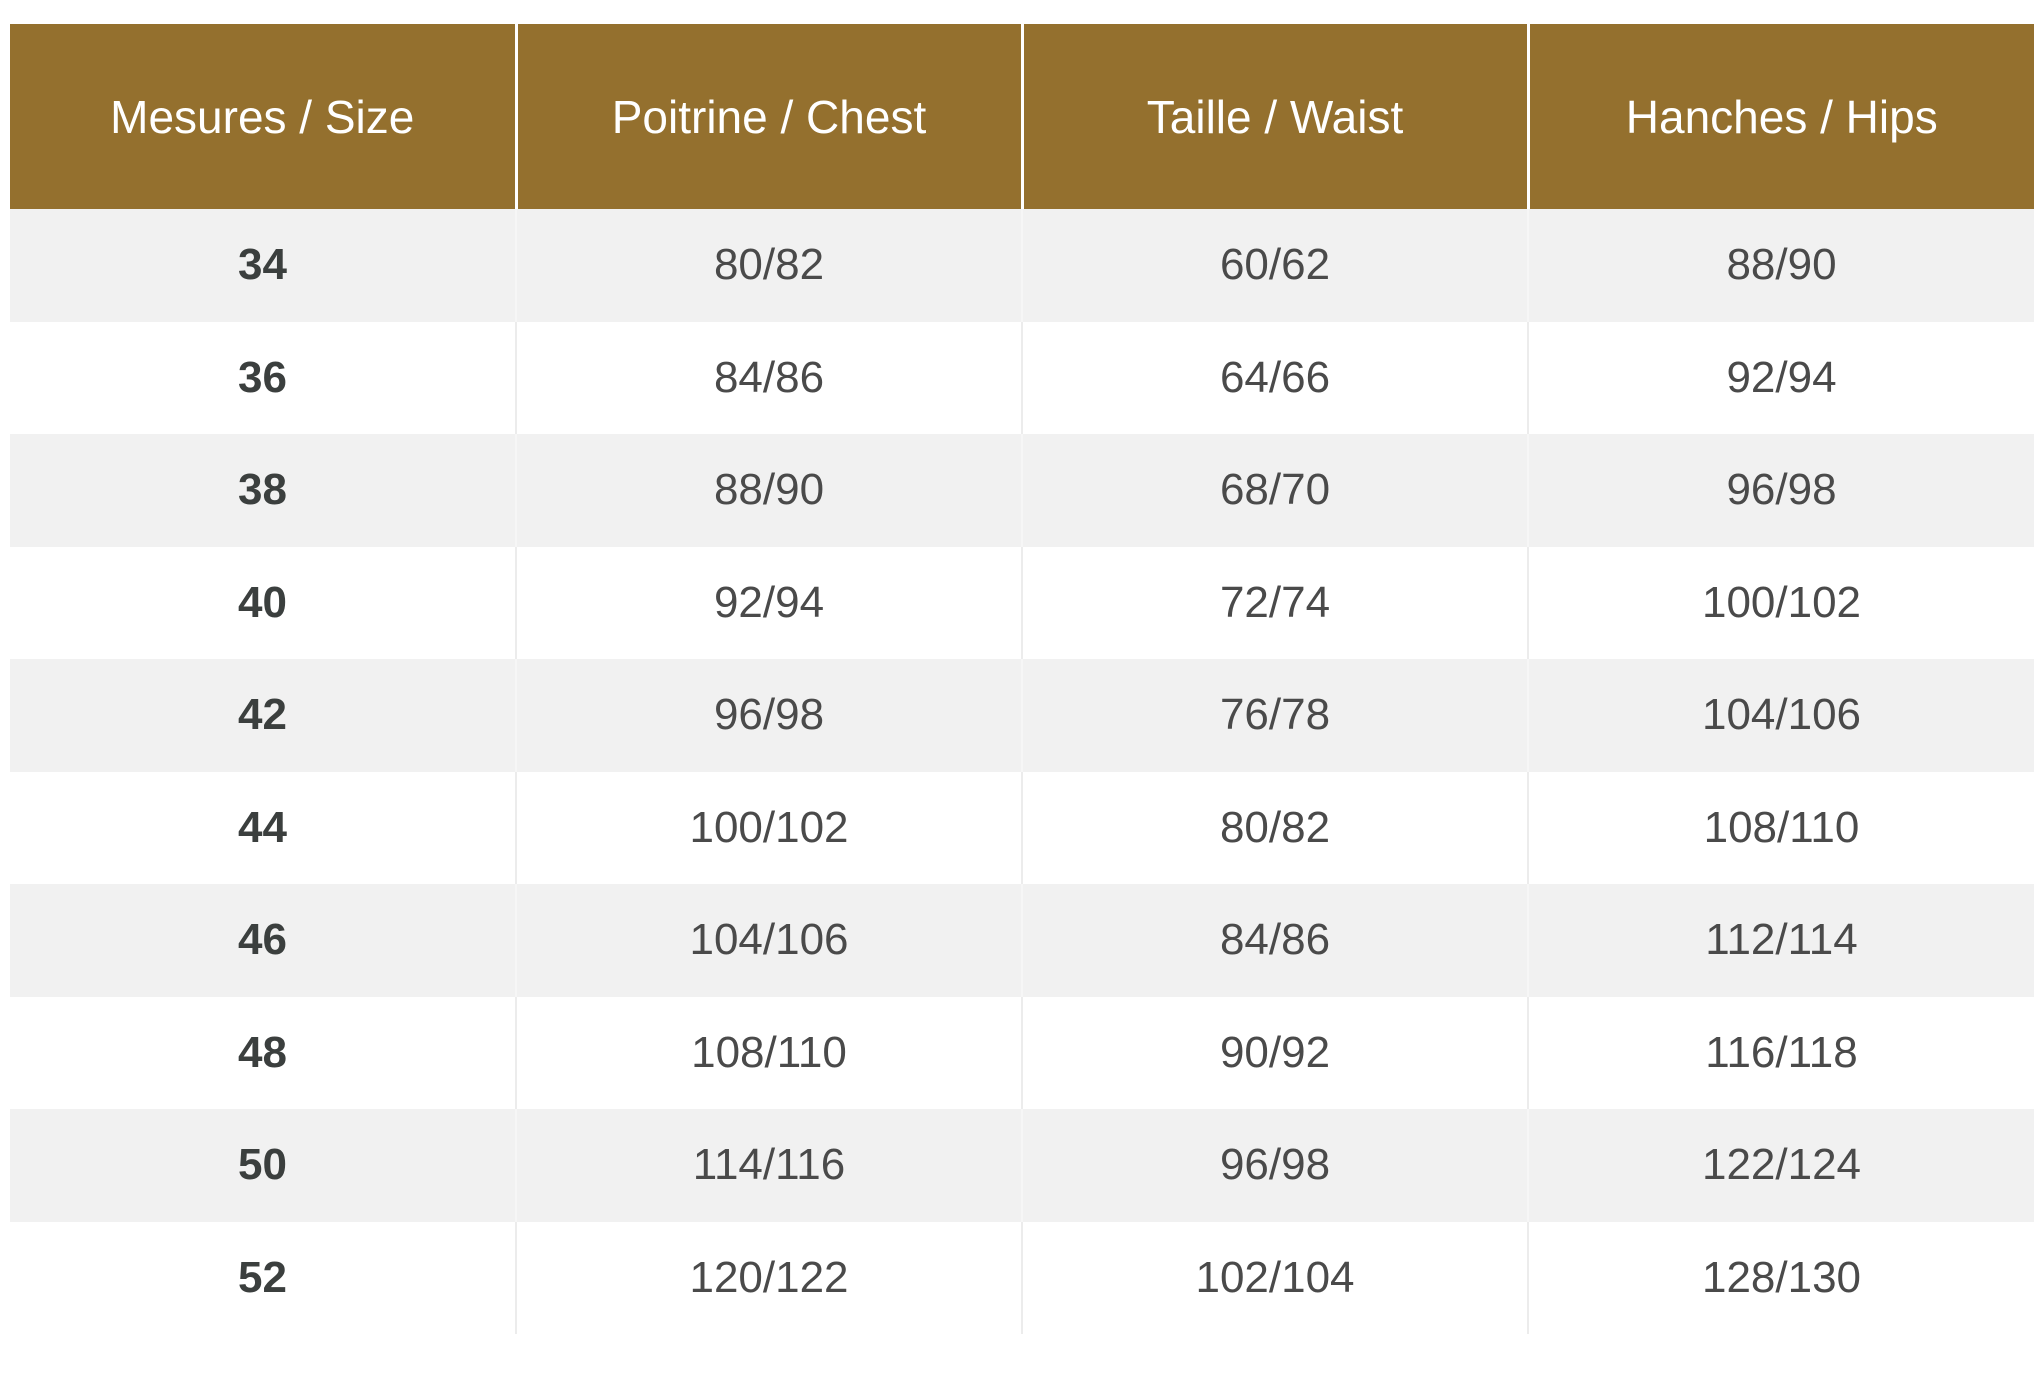 The height and width of the screenshot is (1389, 2043). I want to click on cell-hips: 128/130, so click(1780, 1277).